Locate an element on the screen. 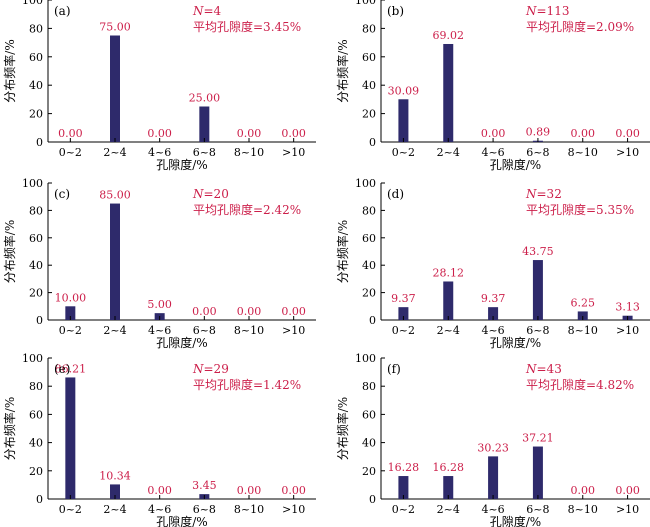  panel-label: (e) is located at coordinates (62, 369).